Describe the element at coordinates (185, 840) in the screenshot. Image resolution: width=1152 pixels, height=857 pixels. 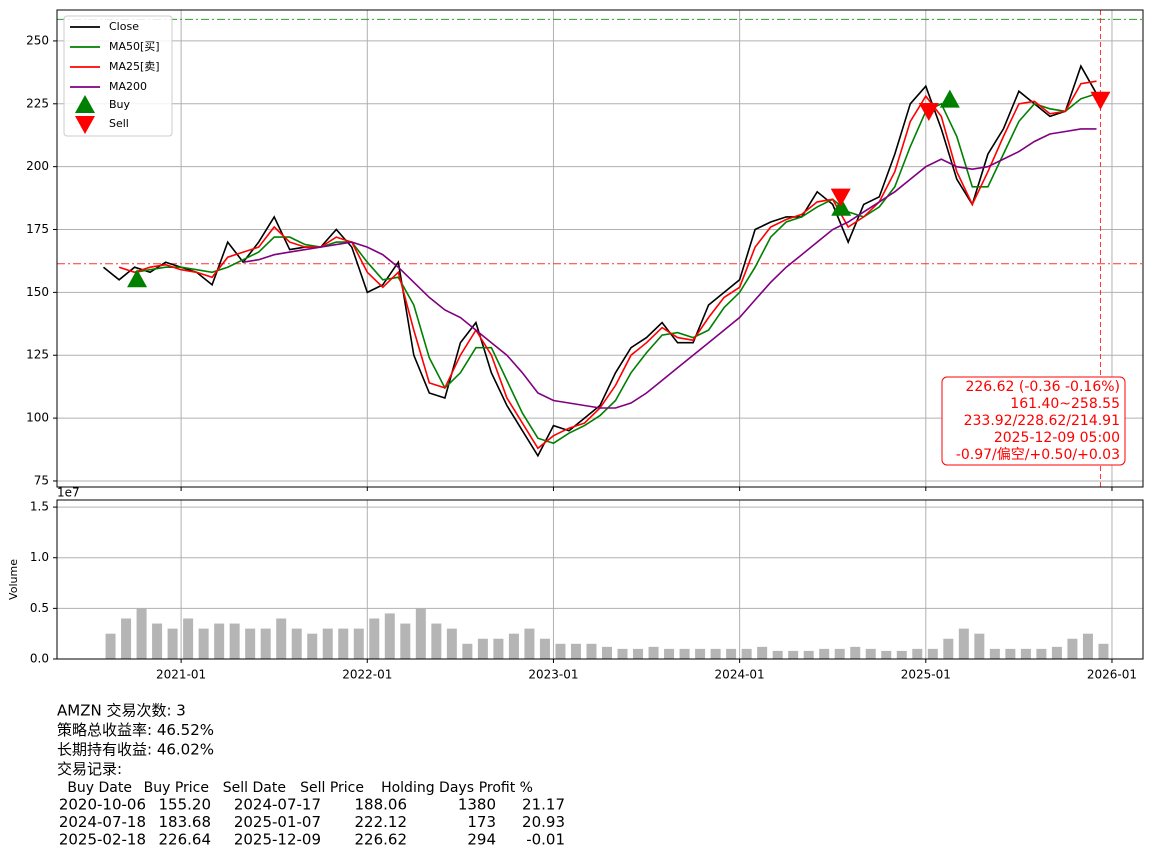
I see `table-cell: 226.64` at that location.